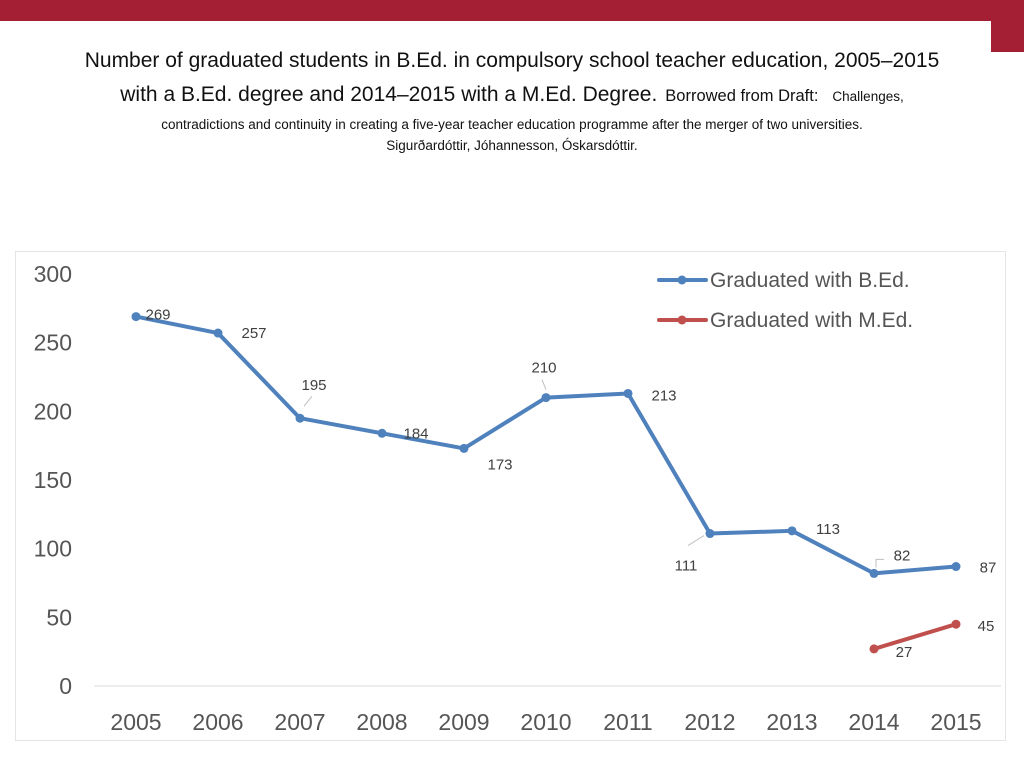  Describe the element at coordinates (873, 722) in the screenshot. I see `x-tick-label: 2014` at that location.